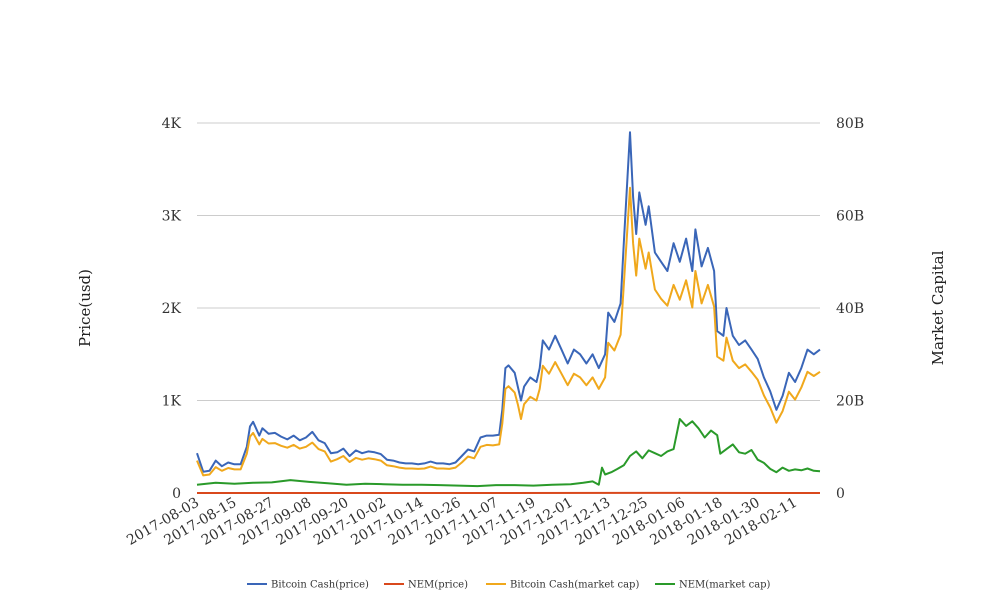 This screenshot has width=1008, height=616. I want to click on left-tick-label: 2K, so click(172, 309).